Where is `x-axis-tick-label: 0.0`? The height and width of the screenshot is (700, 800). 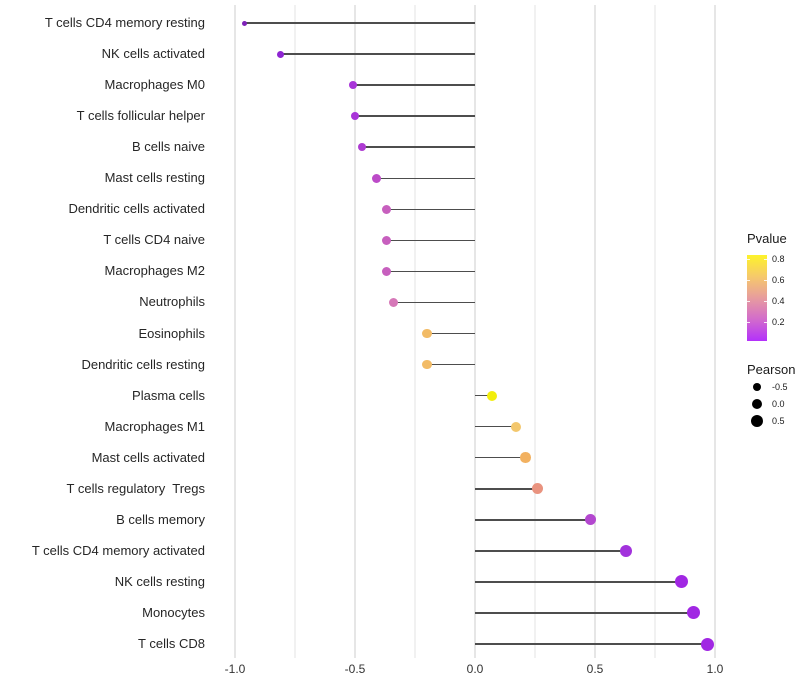
x-axis-tick-label: 0.0 is located at coordinates (475, 669).